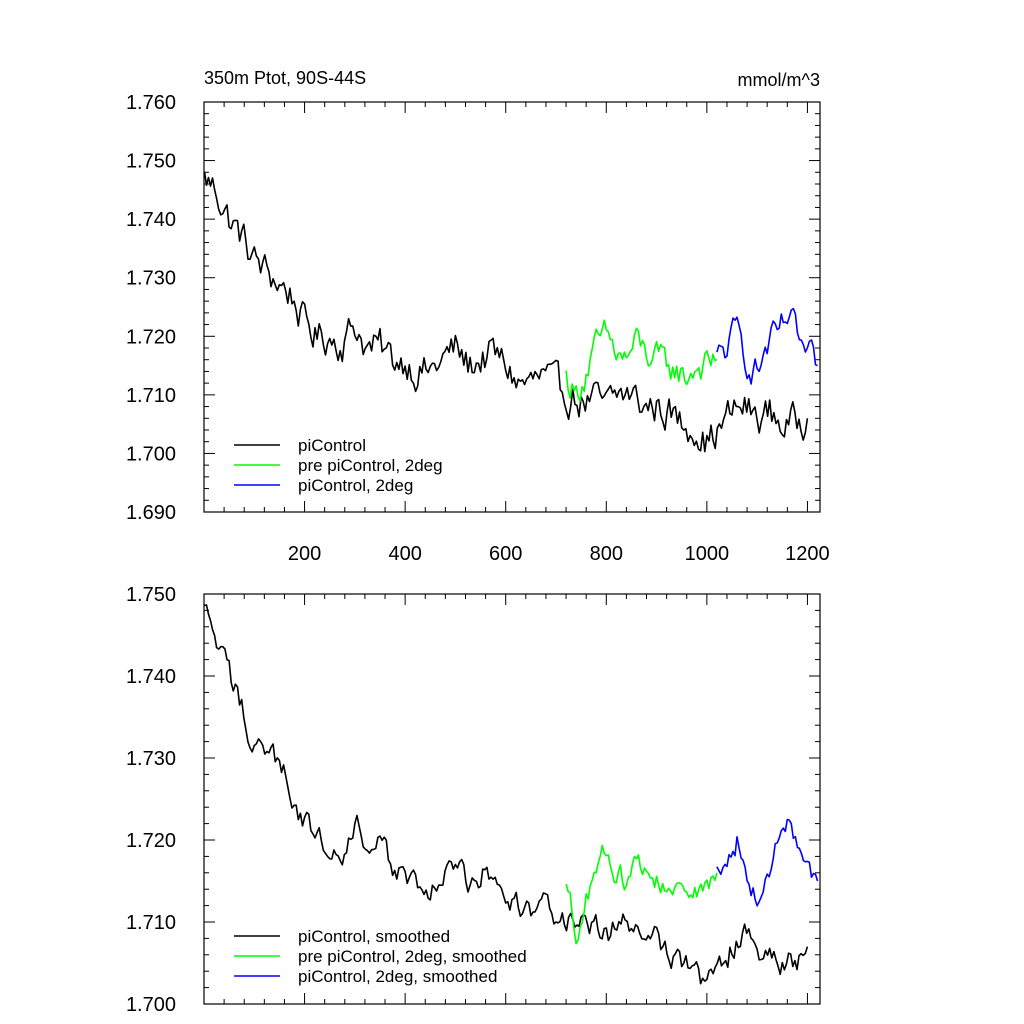 This screenshot has height=1024, width=1024. What do you see at coordinates (779, 80) in the screenshot?
I see `units-label: mmol/m^3` at bounding box center [779, 80].